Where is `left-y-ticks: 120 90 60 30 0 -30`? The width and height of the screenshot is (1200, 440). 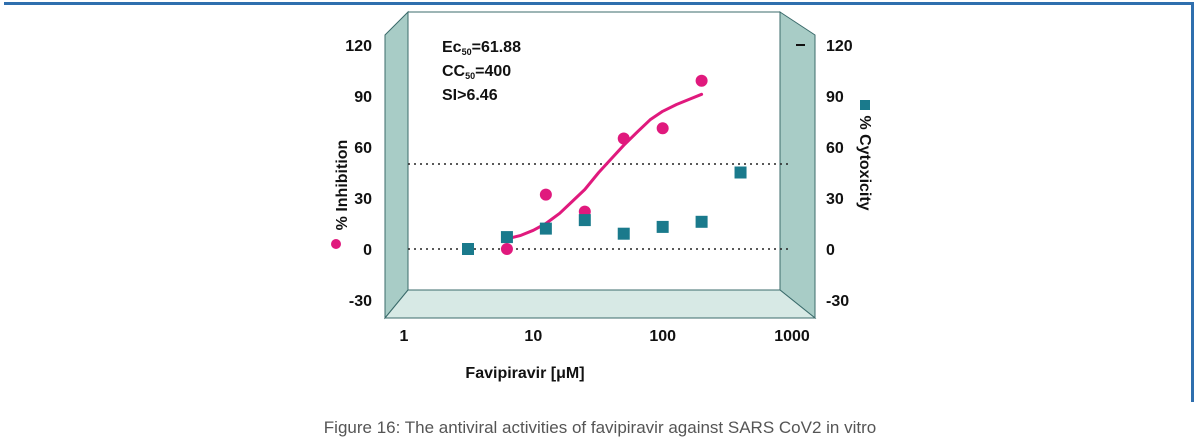
left-y-ticks: 120 90 60 30 0 -30 is located at coordinates (358, 174).